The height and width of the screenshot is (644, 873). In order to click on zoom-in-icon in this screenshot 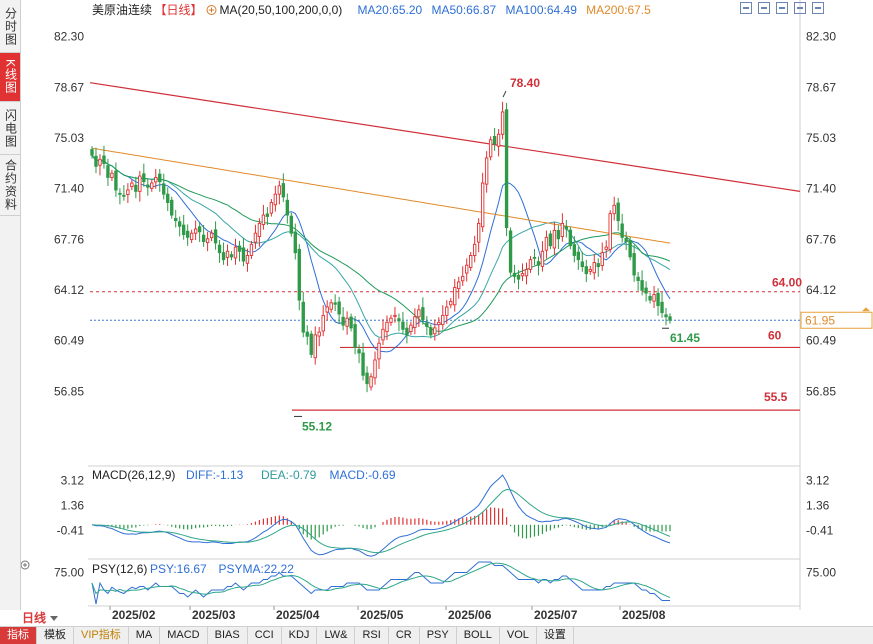, I will do `click(746, 8)`.